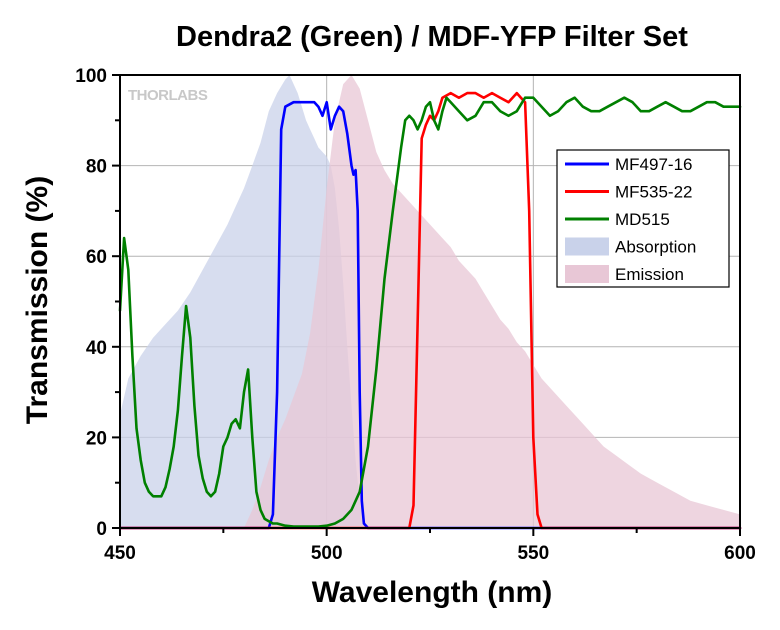 The width and height of the screenshot is (780, 630). What do you see at coordinates (96, 167) in the screenshot?
I see `y-tick-label: 80` at bounding box center [96, 167].